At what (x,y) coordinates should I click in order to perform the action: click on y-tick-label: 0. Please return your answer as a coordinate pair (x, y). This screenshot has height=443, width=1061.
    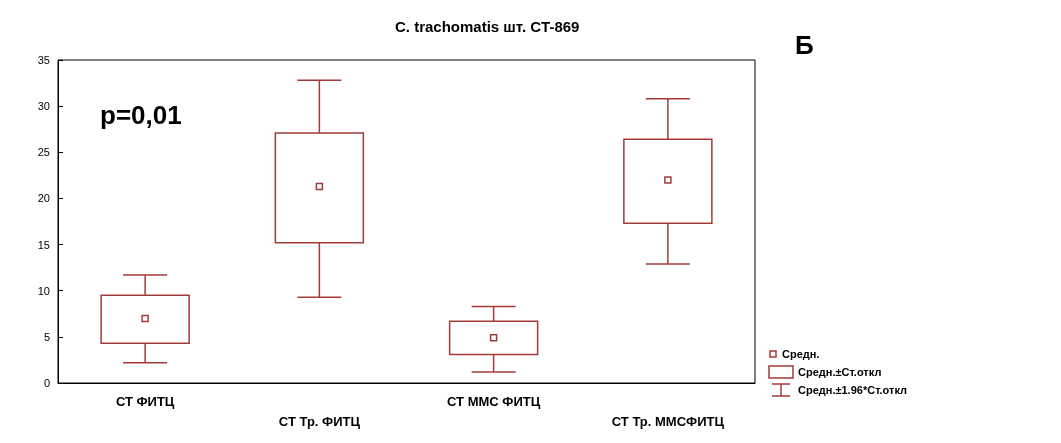
    Looking at the image, I should click on (46, 383).